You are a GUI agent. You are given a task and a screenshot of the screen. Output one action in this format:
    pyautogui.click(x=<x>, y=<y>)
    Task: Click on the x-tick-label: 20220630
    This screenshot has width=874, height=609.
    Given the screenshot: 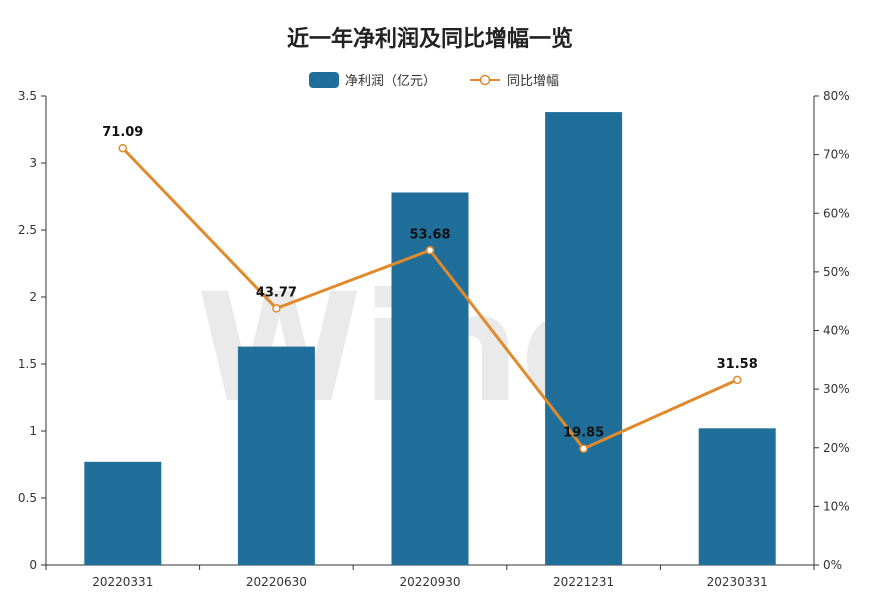 What is the action you would take?
    pyautogui.click(x=276, y=582)
    